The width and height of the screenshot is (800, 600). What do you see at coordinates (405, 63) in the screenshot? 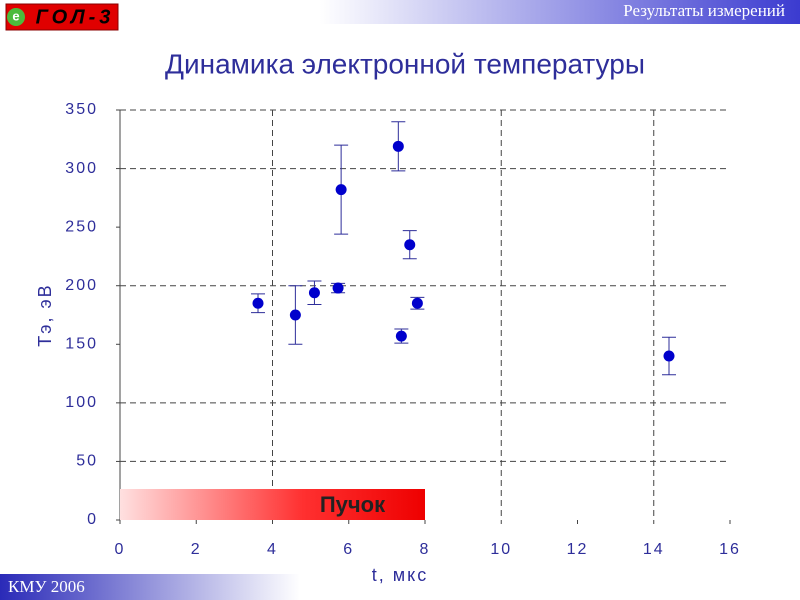
I see `chart-title: Динамика электронной температуры` at bounding box center [405, 63].